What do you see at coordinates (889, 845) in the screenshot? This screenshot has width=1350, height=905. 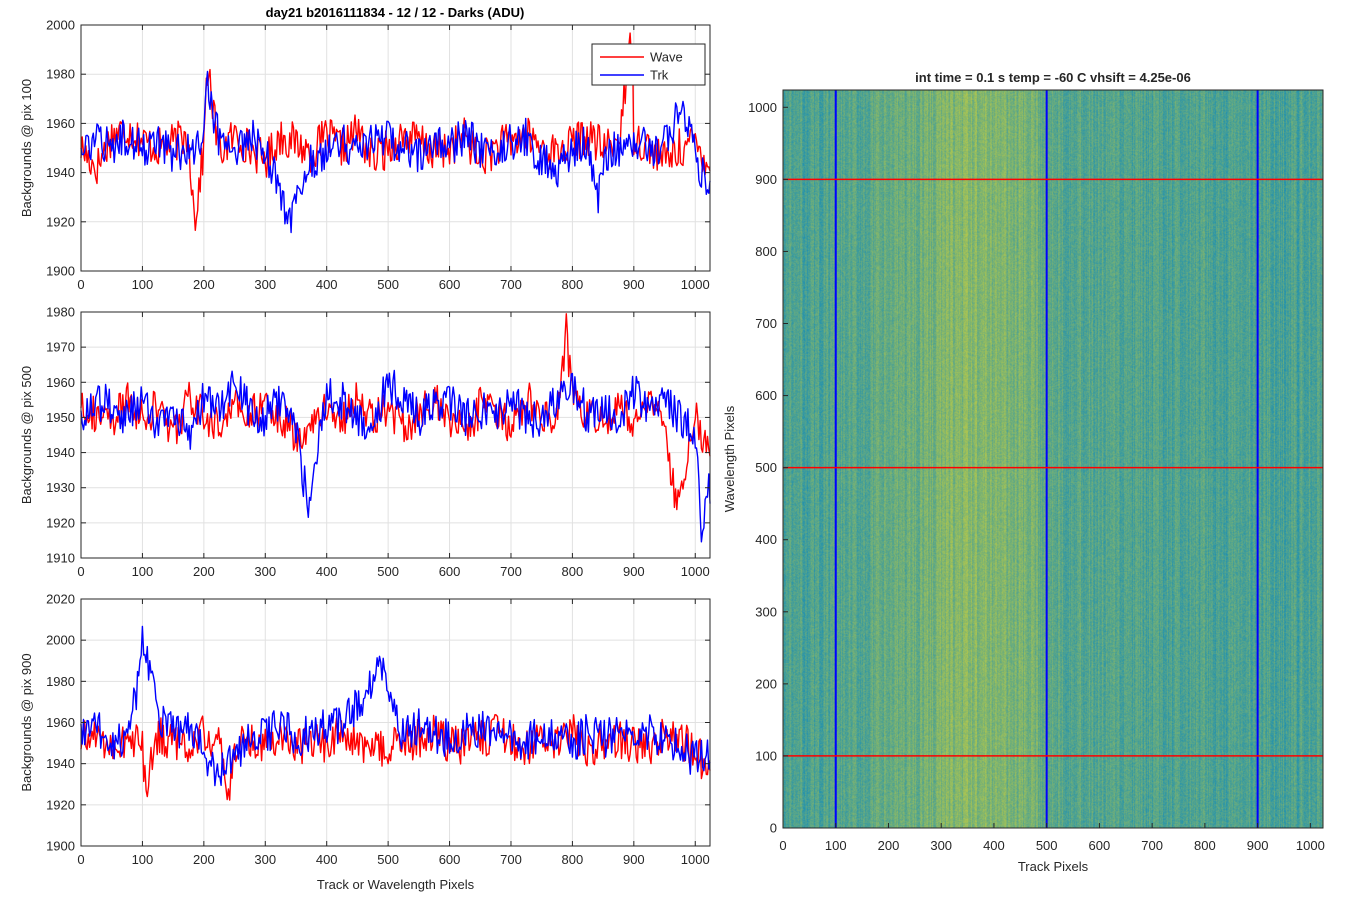 I see `heatmap-x-tick-label: 200` at bounding box center [889, 845].